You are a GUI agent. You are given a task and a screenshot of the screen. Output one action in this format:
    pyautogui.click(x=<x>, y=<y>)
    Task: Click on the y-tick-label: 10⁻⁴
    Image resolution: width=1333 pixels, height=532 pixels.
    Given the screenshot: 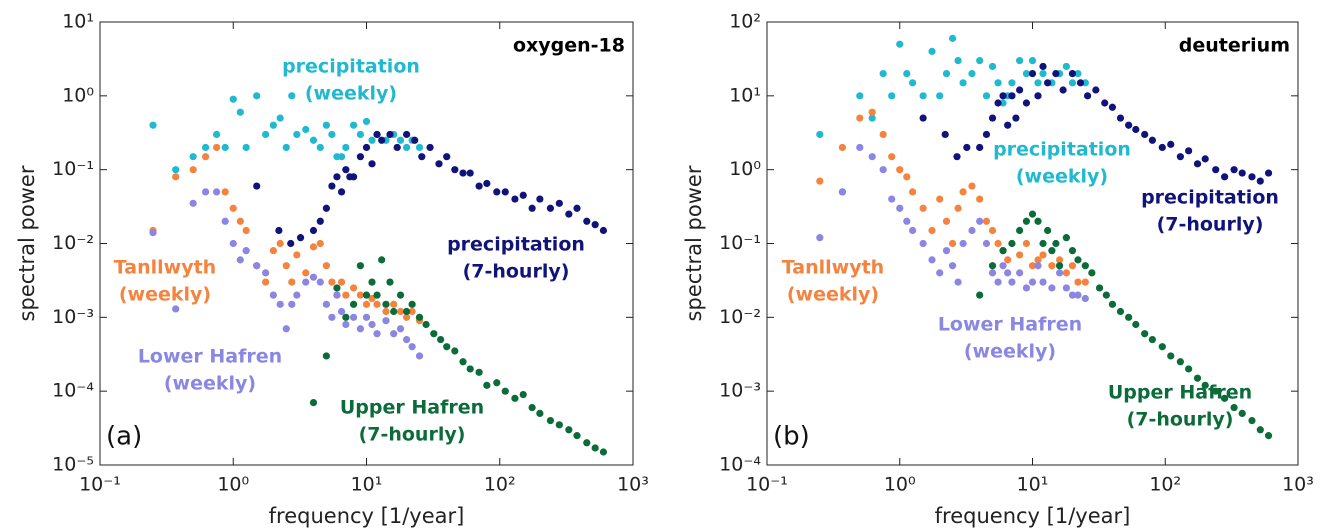 What is the action you would take?
    pyautogui.click(x=73, y=391)
    